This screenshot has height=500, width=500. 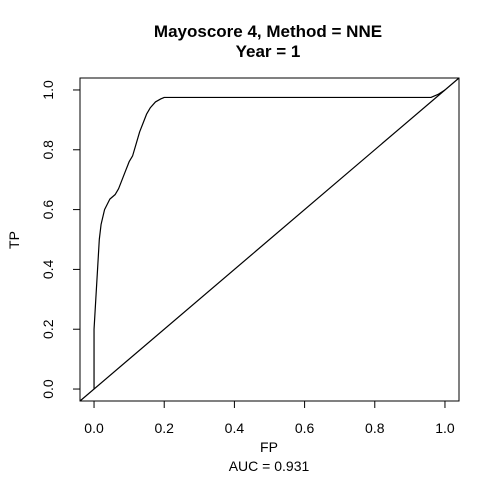 I want to click on chart-title-group: Mayoscore 4, Method = NNE Year = 1, so click(x=268, y=41).